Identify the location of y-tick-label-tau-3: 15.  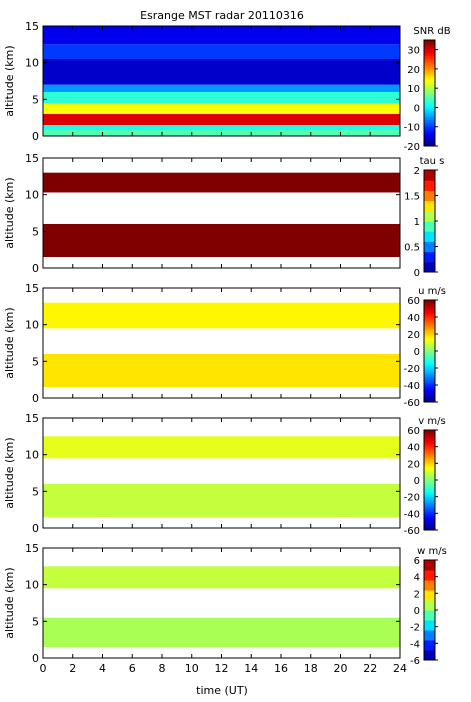
(32, 158).